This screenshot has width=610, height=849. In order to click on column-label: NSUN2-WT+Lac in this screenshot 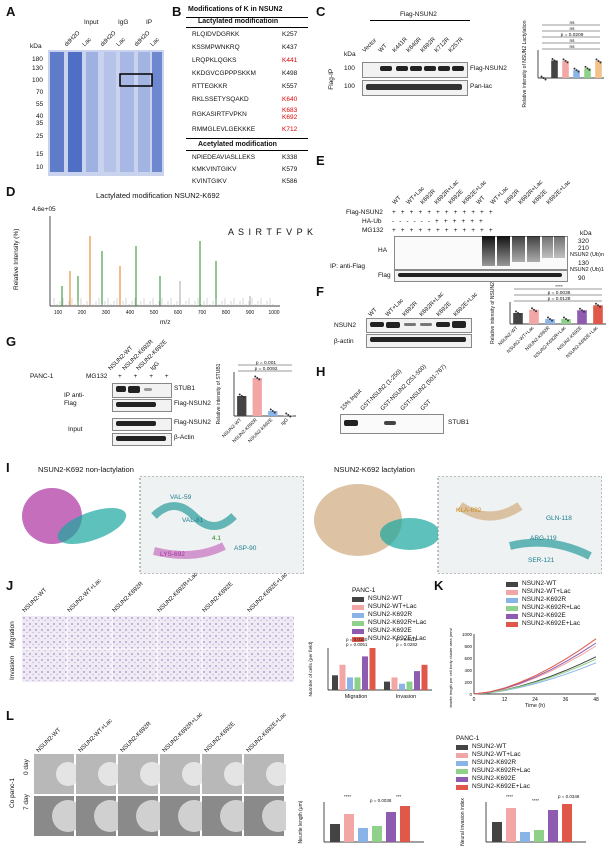, I will do `click(84, 596)`.